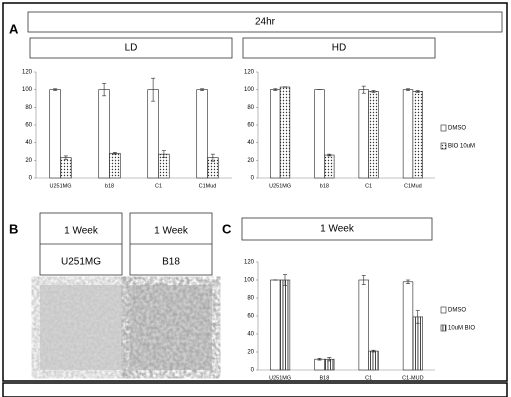 The height and width of the screenshot is (397, 511). Describe the element at coordinates (461, 147) in the screenshot. I see `legend-label: BIO 10uM` at that location.